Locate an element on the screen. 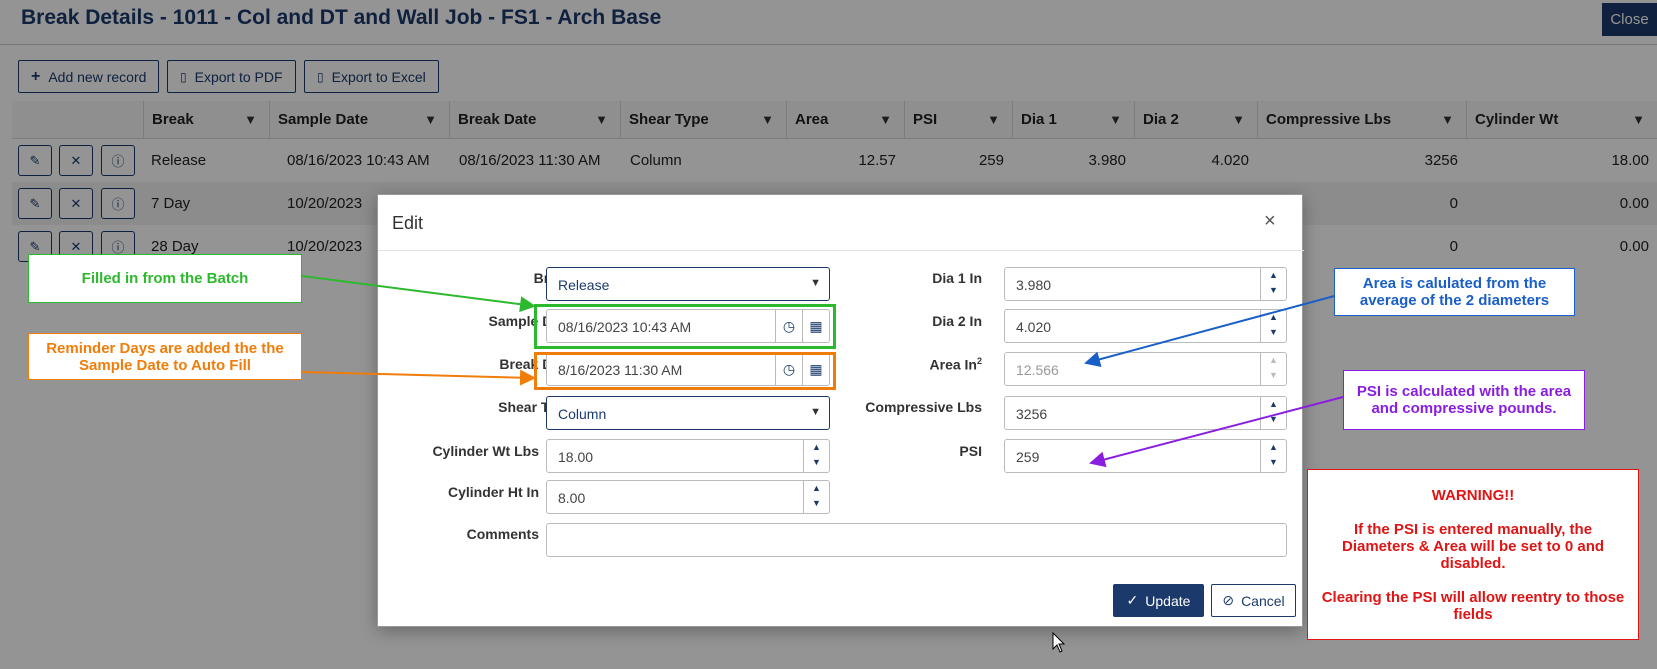 Image resolution: width=1657 pixels, height=669 pixels. cell-break: 28 Day is located at coordinates (175, 246).